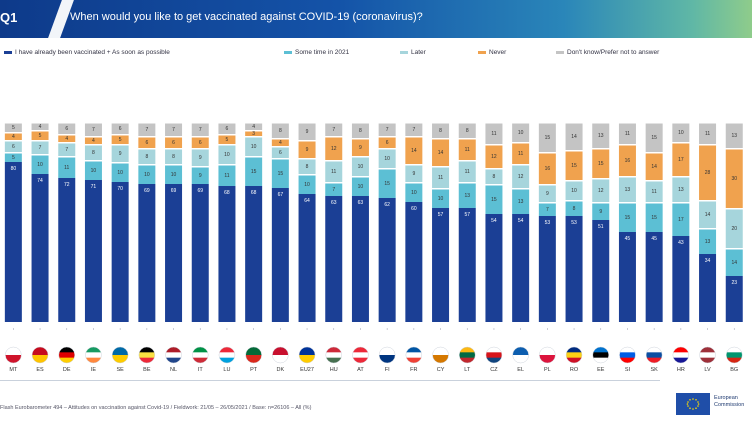  I want to click on bar-never-lt, so click(467, 149).